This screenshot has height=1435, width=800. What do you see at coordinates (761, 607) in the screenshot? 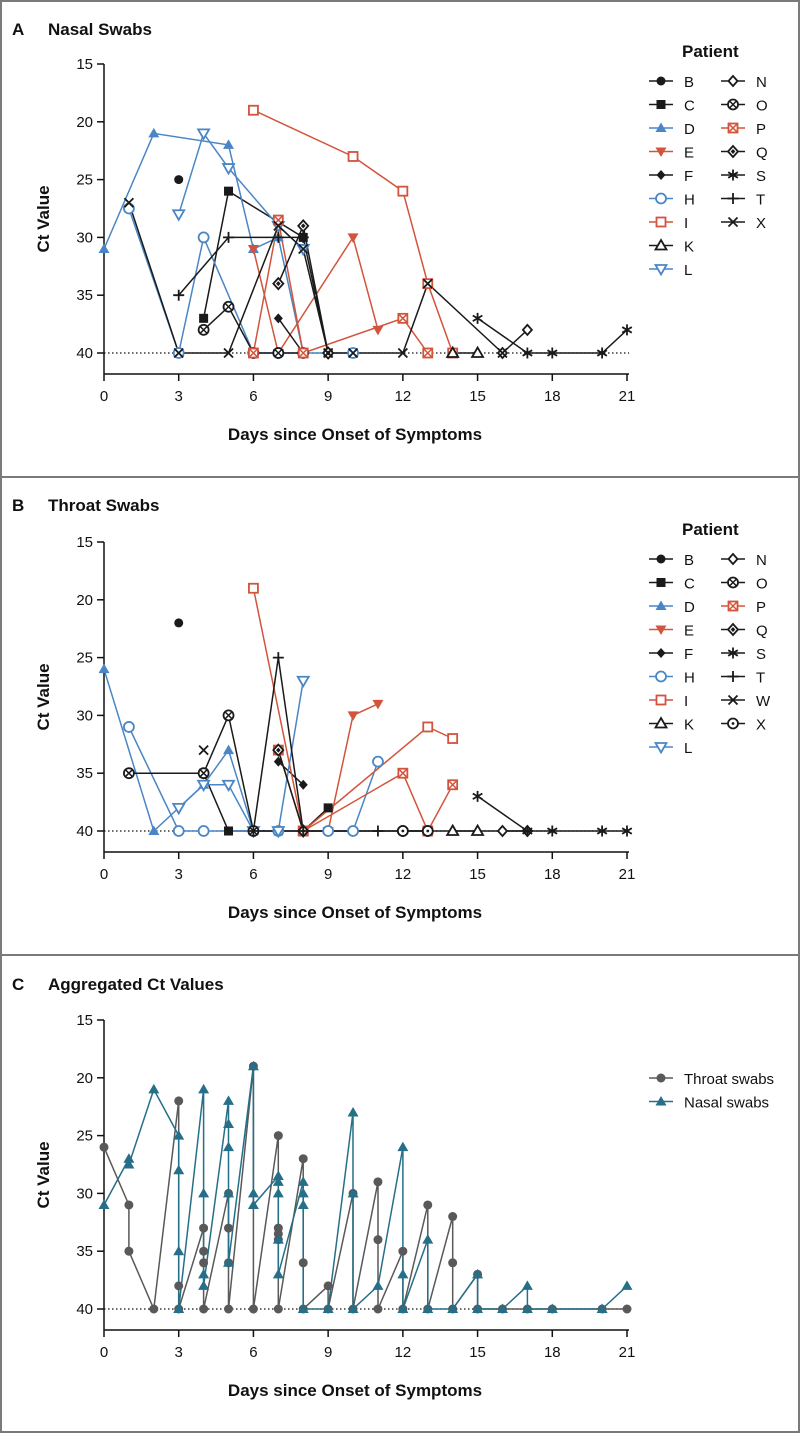
I see `legend-label-p: P` at bounding box center [761, 607].